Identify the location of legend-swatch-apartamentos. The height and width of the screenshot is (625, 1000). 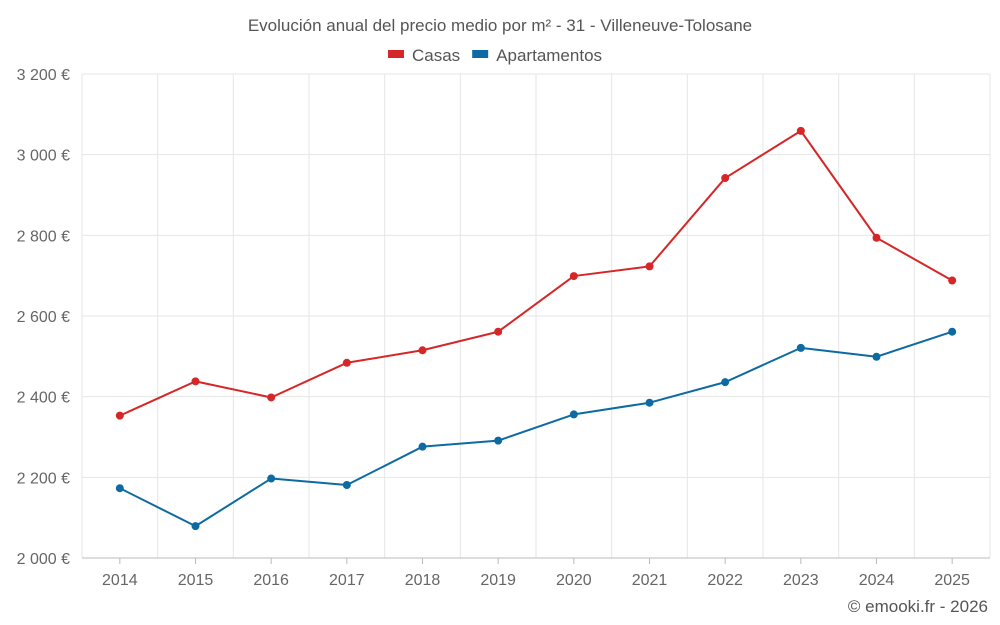
(480, 54).